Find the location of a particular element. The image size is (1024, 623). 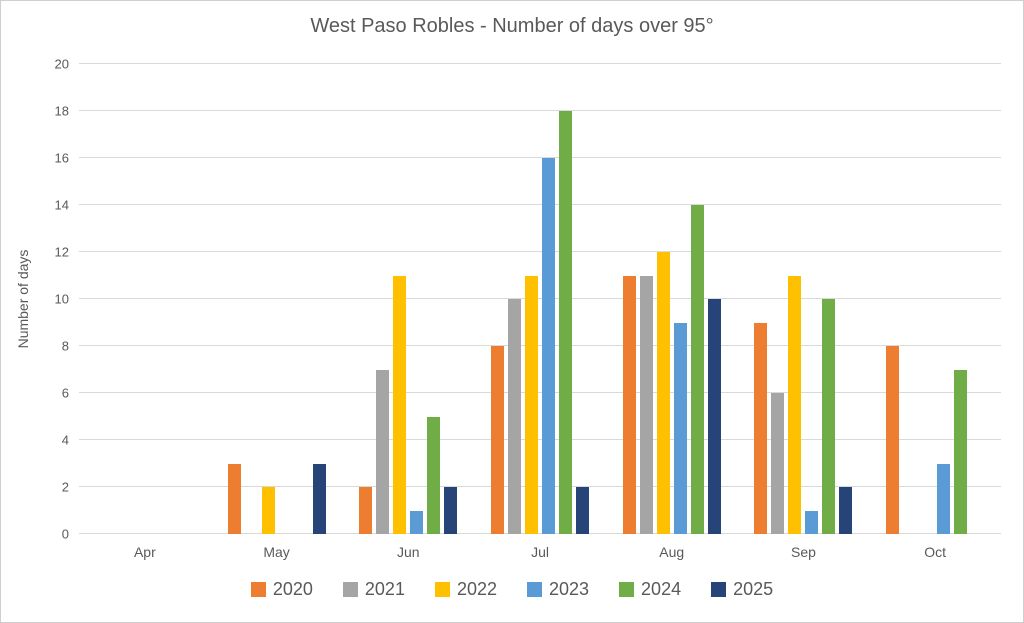

bar-2020-sep is located at coordinates (761, 428).